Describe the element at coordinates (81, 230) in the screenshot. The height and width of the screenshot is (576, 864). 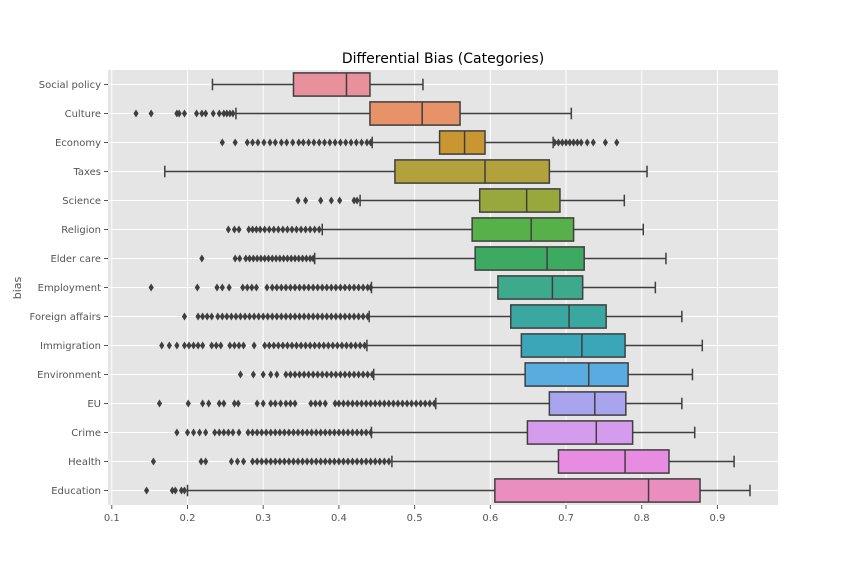
I see `y-tick-label: Religion` at that location.